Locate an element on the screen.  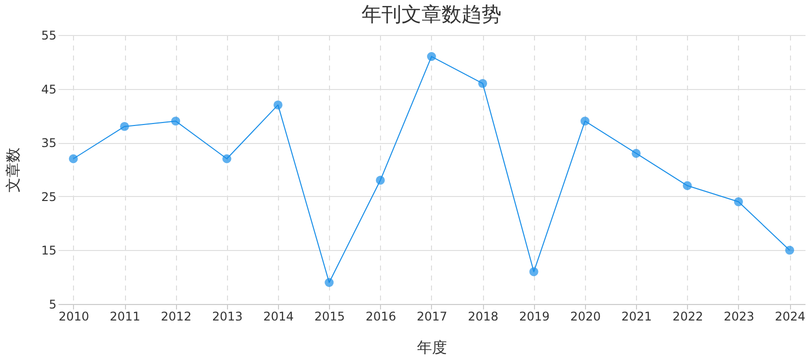
y-tick-label: 55 is located at coordinates (48, 35).